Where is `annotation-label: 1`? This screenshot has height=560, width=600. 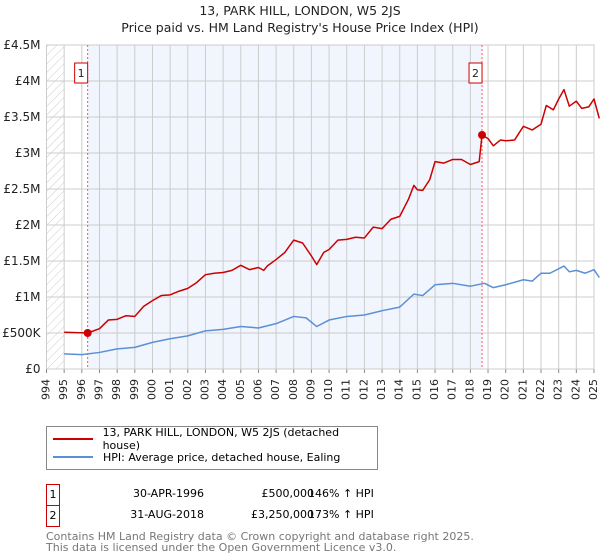
annotation-label: 1 is located at coordinates (81, 73).